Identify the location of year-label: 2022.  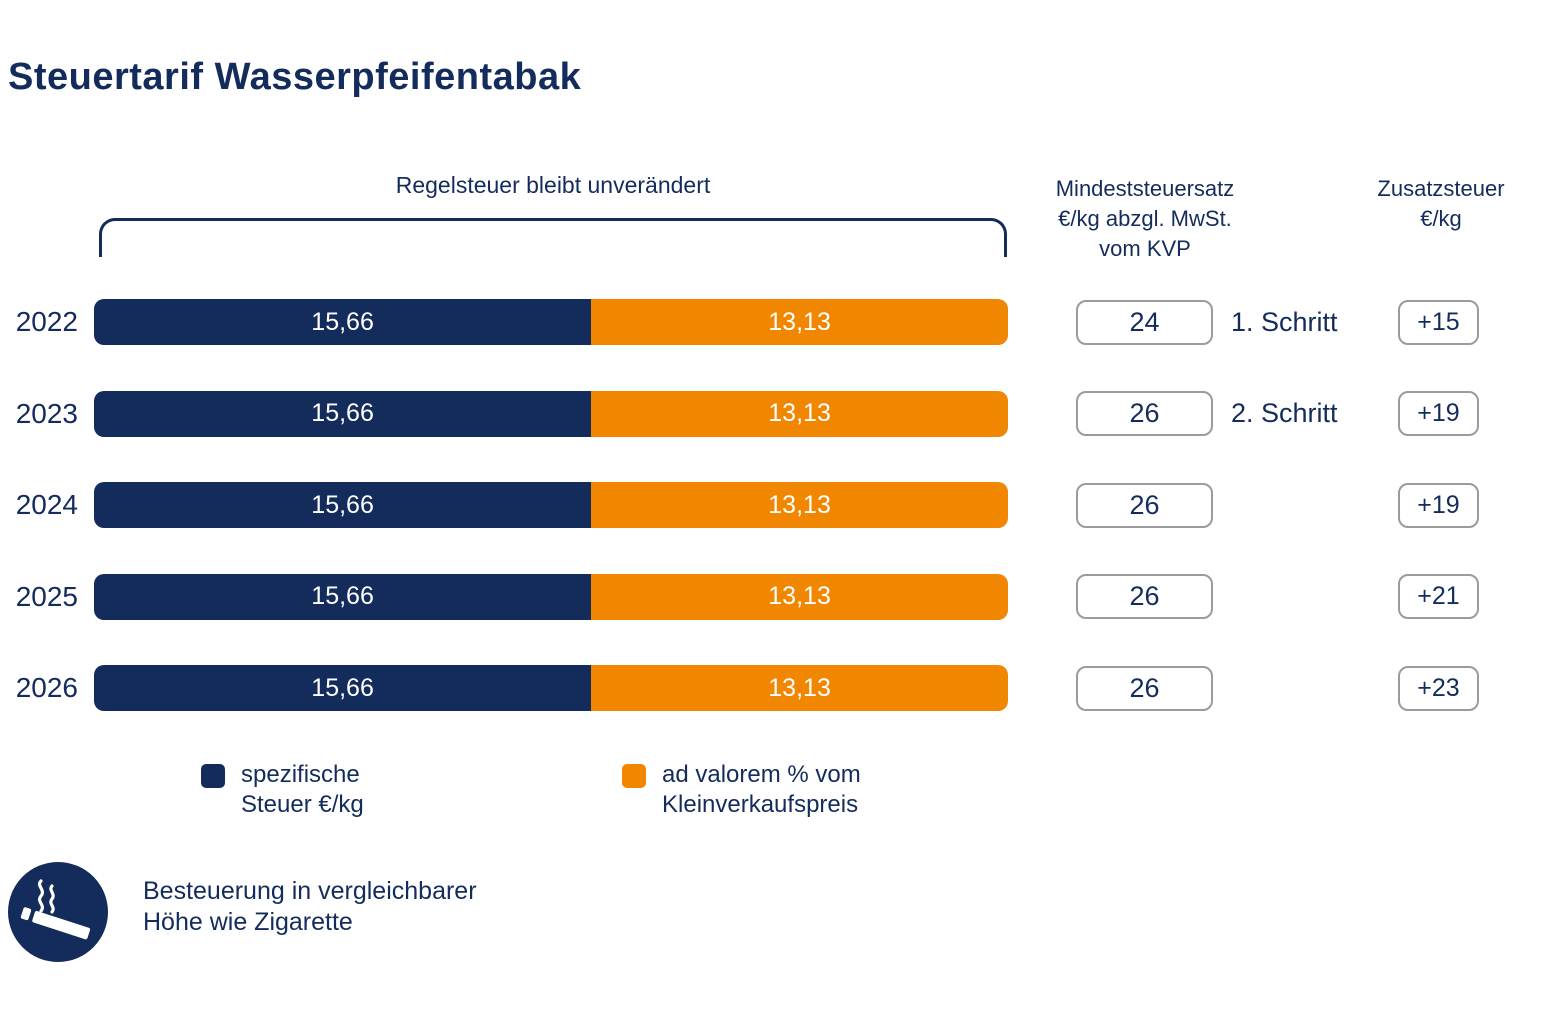
(46, 321).